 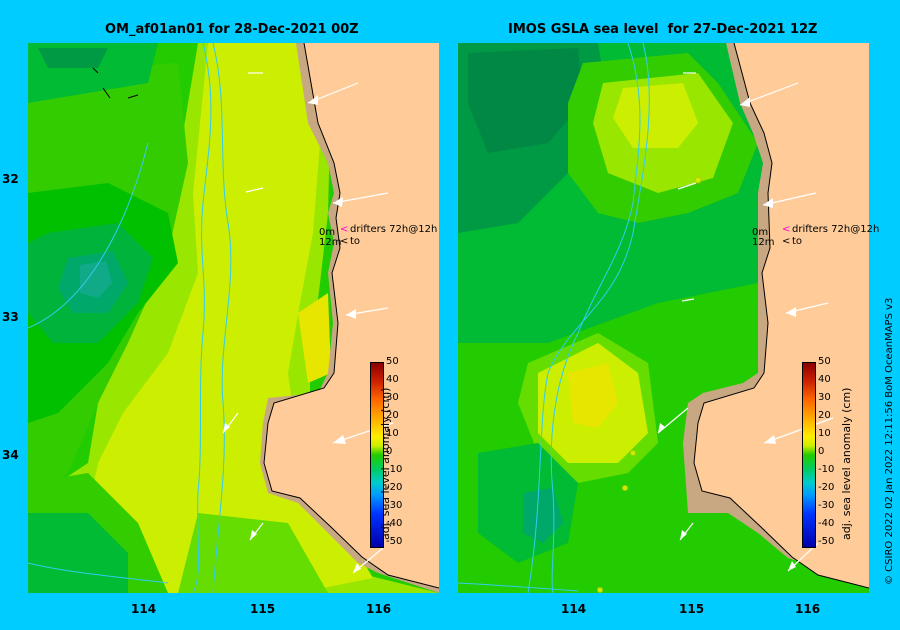 I want to click on drifters-label-right: drifters 72h@12h, so click(x=836, y=229).